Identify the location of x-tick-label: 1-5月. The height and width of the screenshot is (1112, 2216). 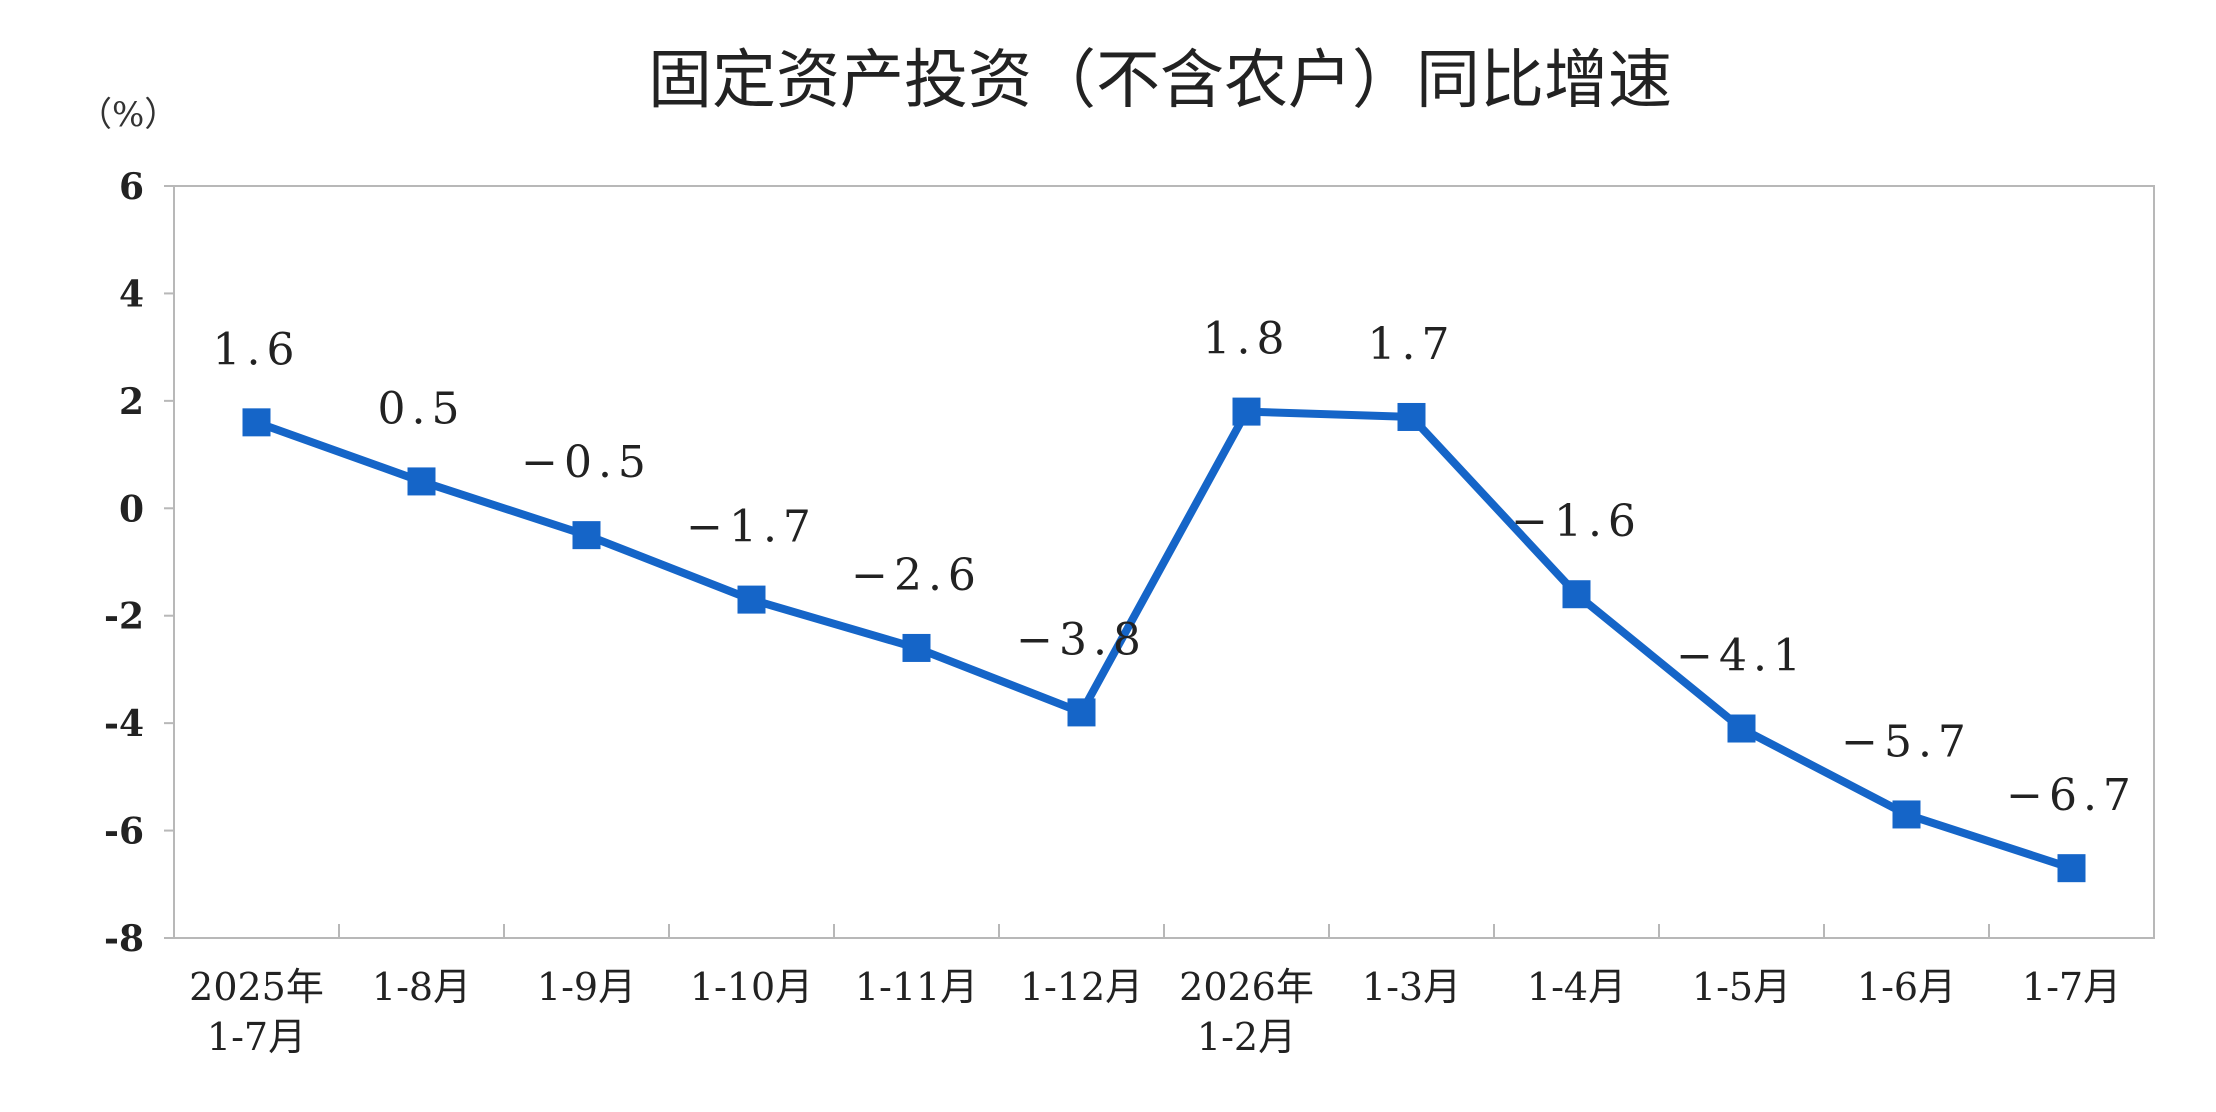
(1741, 987).